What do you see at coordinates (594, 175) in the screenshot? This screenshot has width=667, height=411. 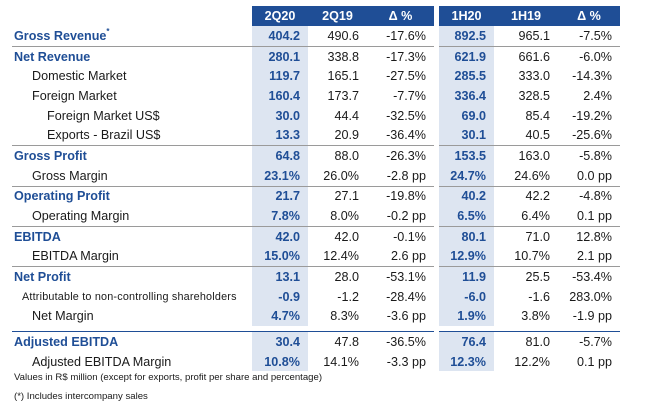 I see `cell-delta-half: 0.0 pp` at bounding box center [594, 175].